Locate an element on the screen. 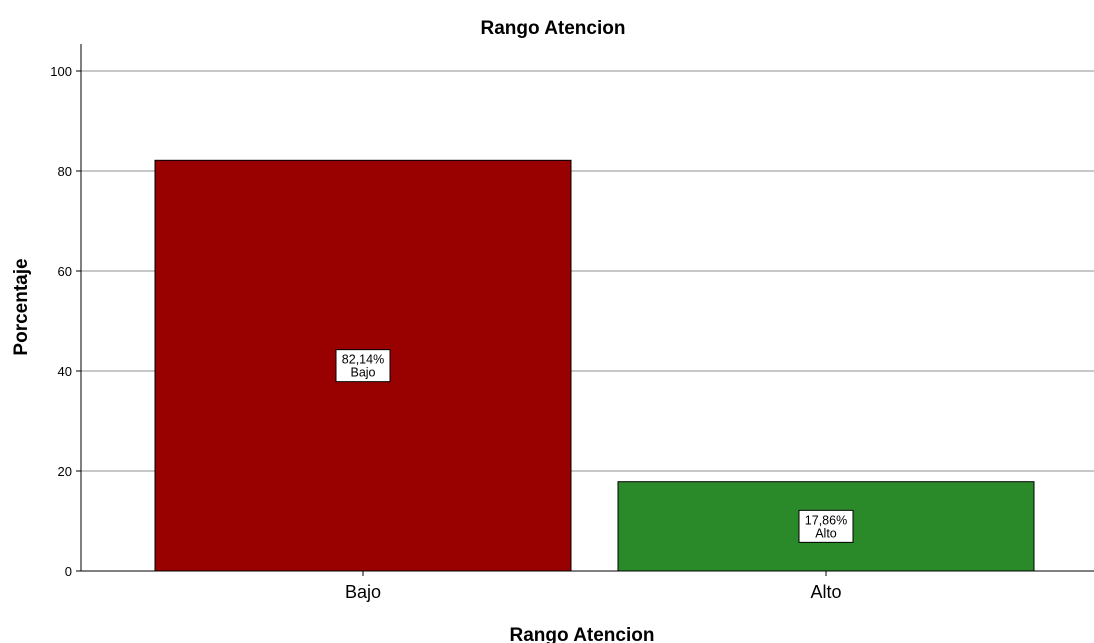  y-tick-label: 80 is located at coordinates (65, 171).